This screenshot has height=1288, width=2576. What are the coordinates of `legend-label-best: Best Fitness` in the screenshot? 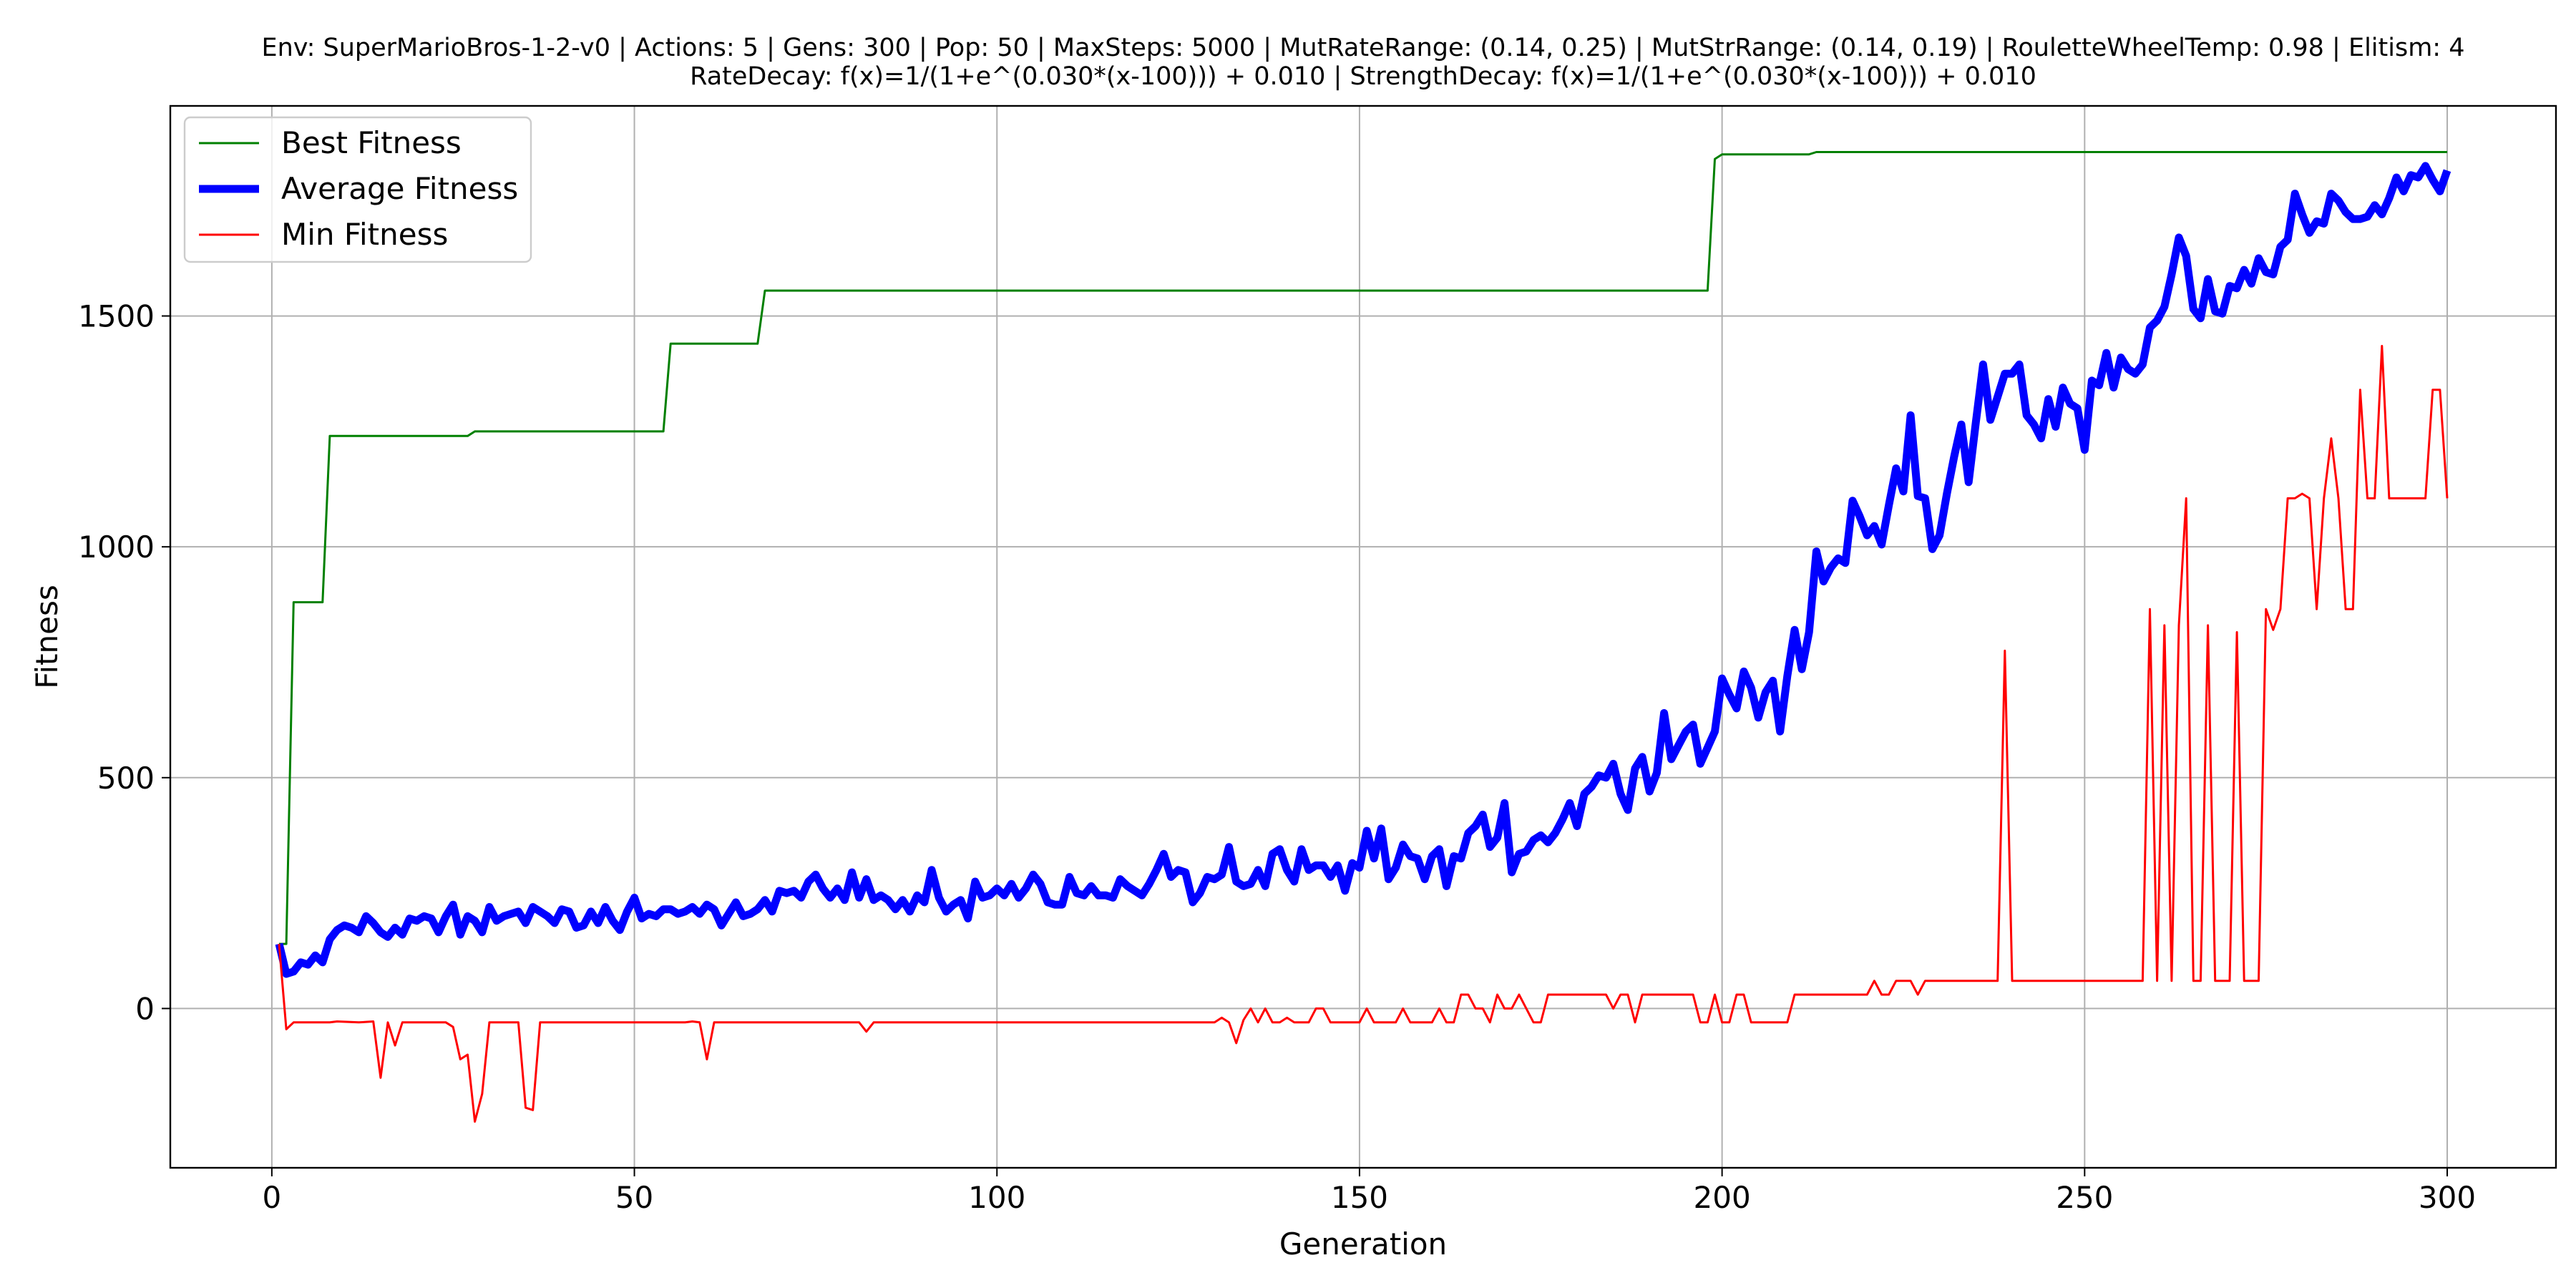 It's located at (372, 142).